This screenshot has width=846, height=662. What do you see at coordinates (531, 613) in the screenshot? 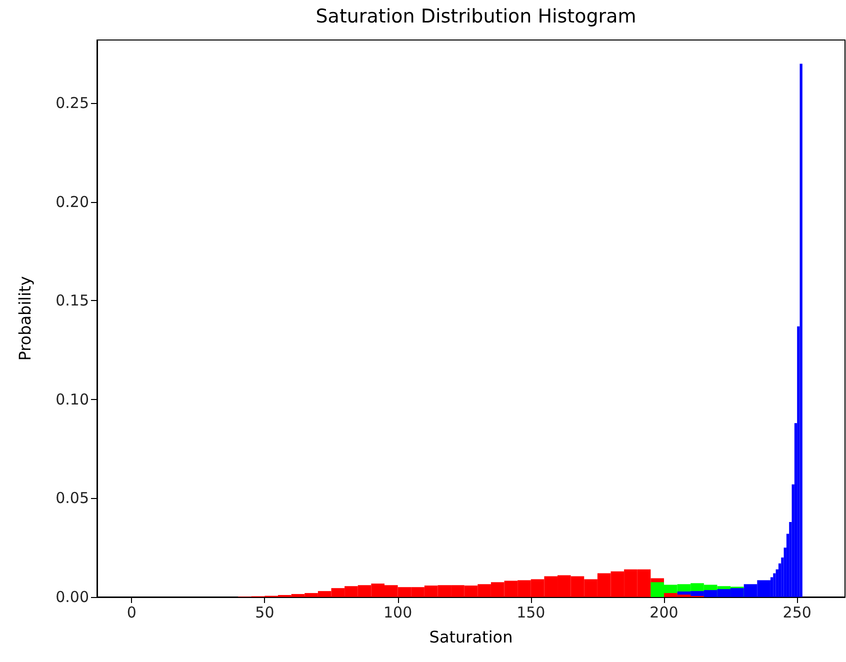
I see `x-tick-label: 150` at bounding box center [531, 613].